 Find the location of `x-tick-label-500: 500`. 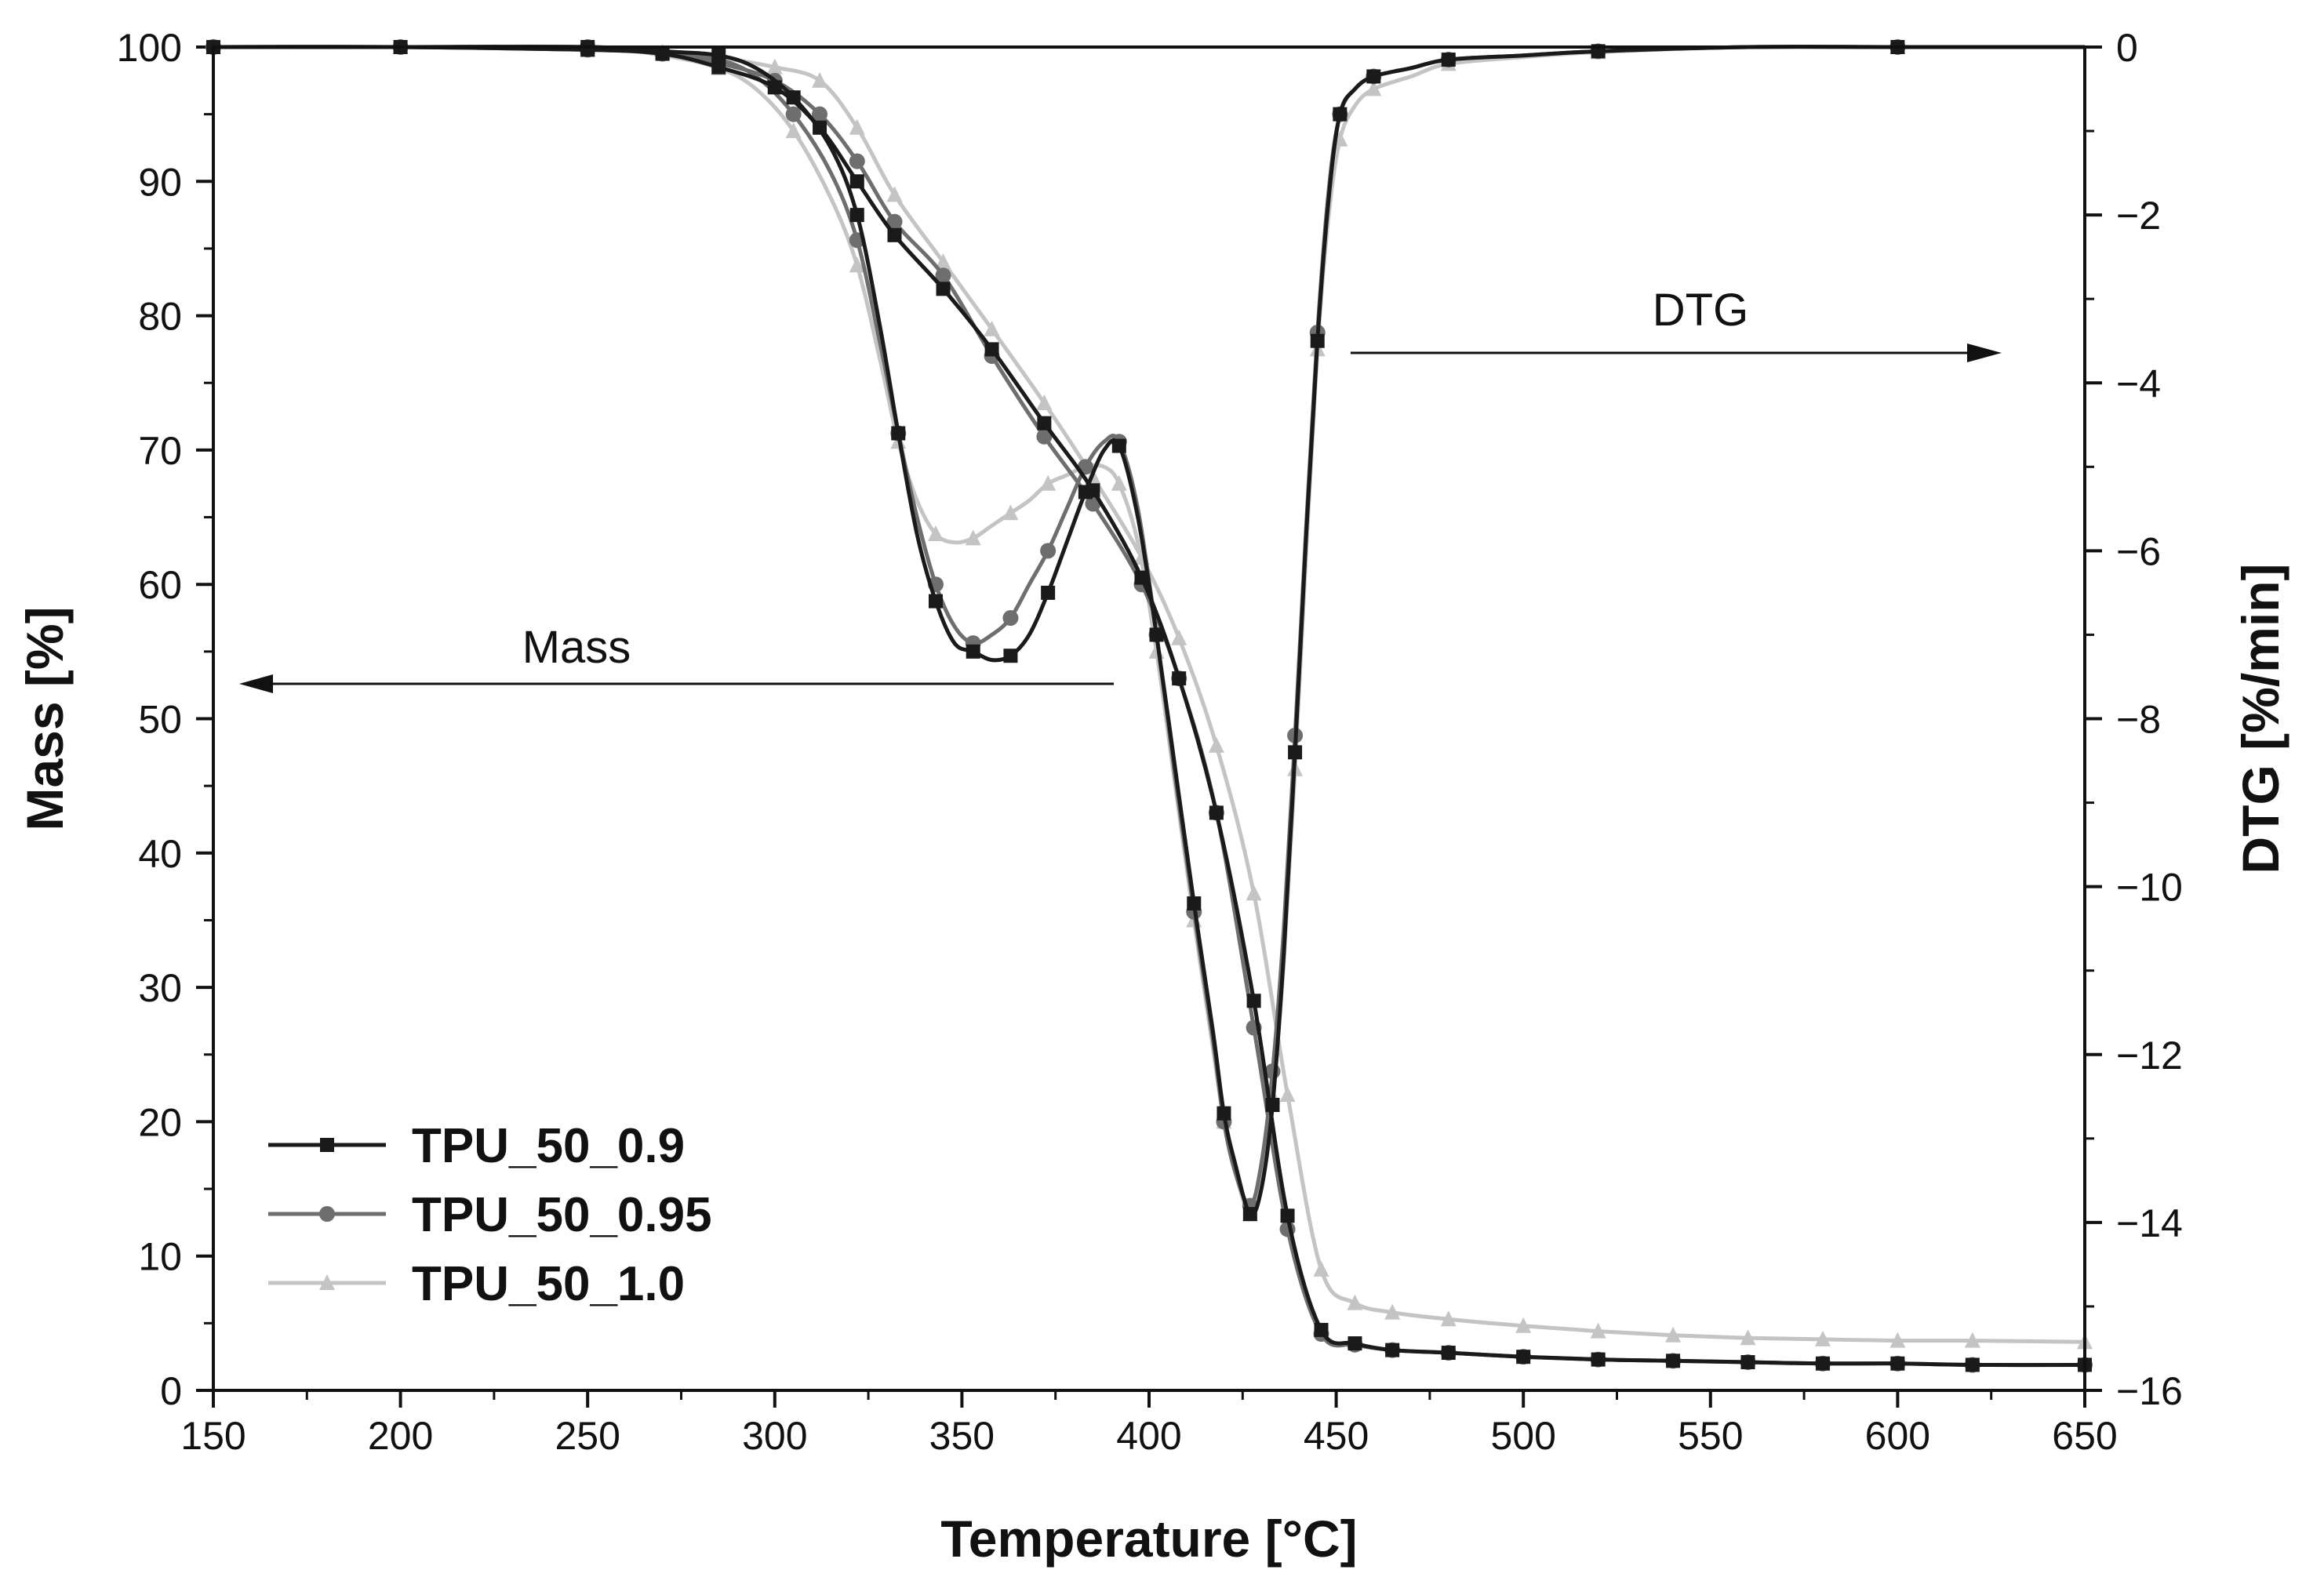

x-tick-label-500: 500 is located at coordinates (1522, 1436).